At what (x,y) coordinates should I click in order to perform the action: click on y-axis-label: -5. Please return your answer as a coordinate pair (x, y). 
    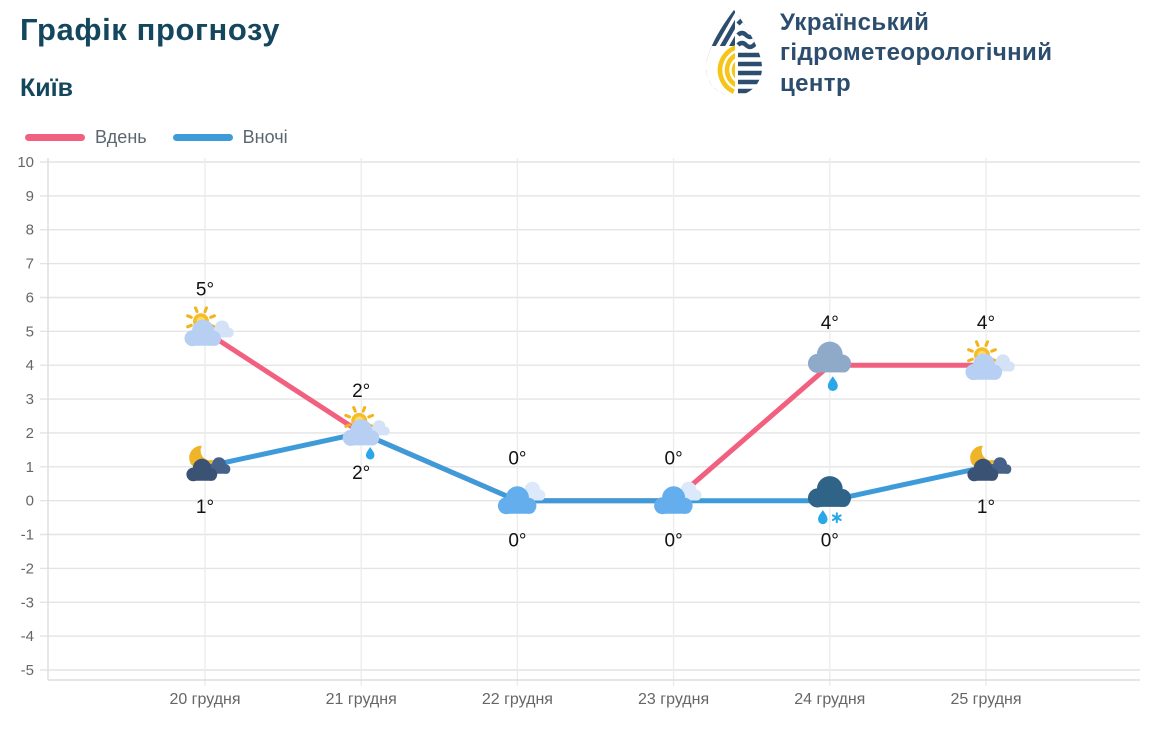
    Looking at the image, I should click on (27, 670).